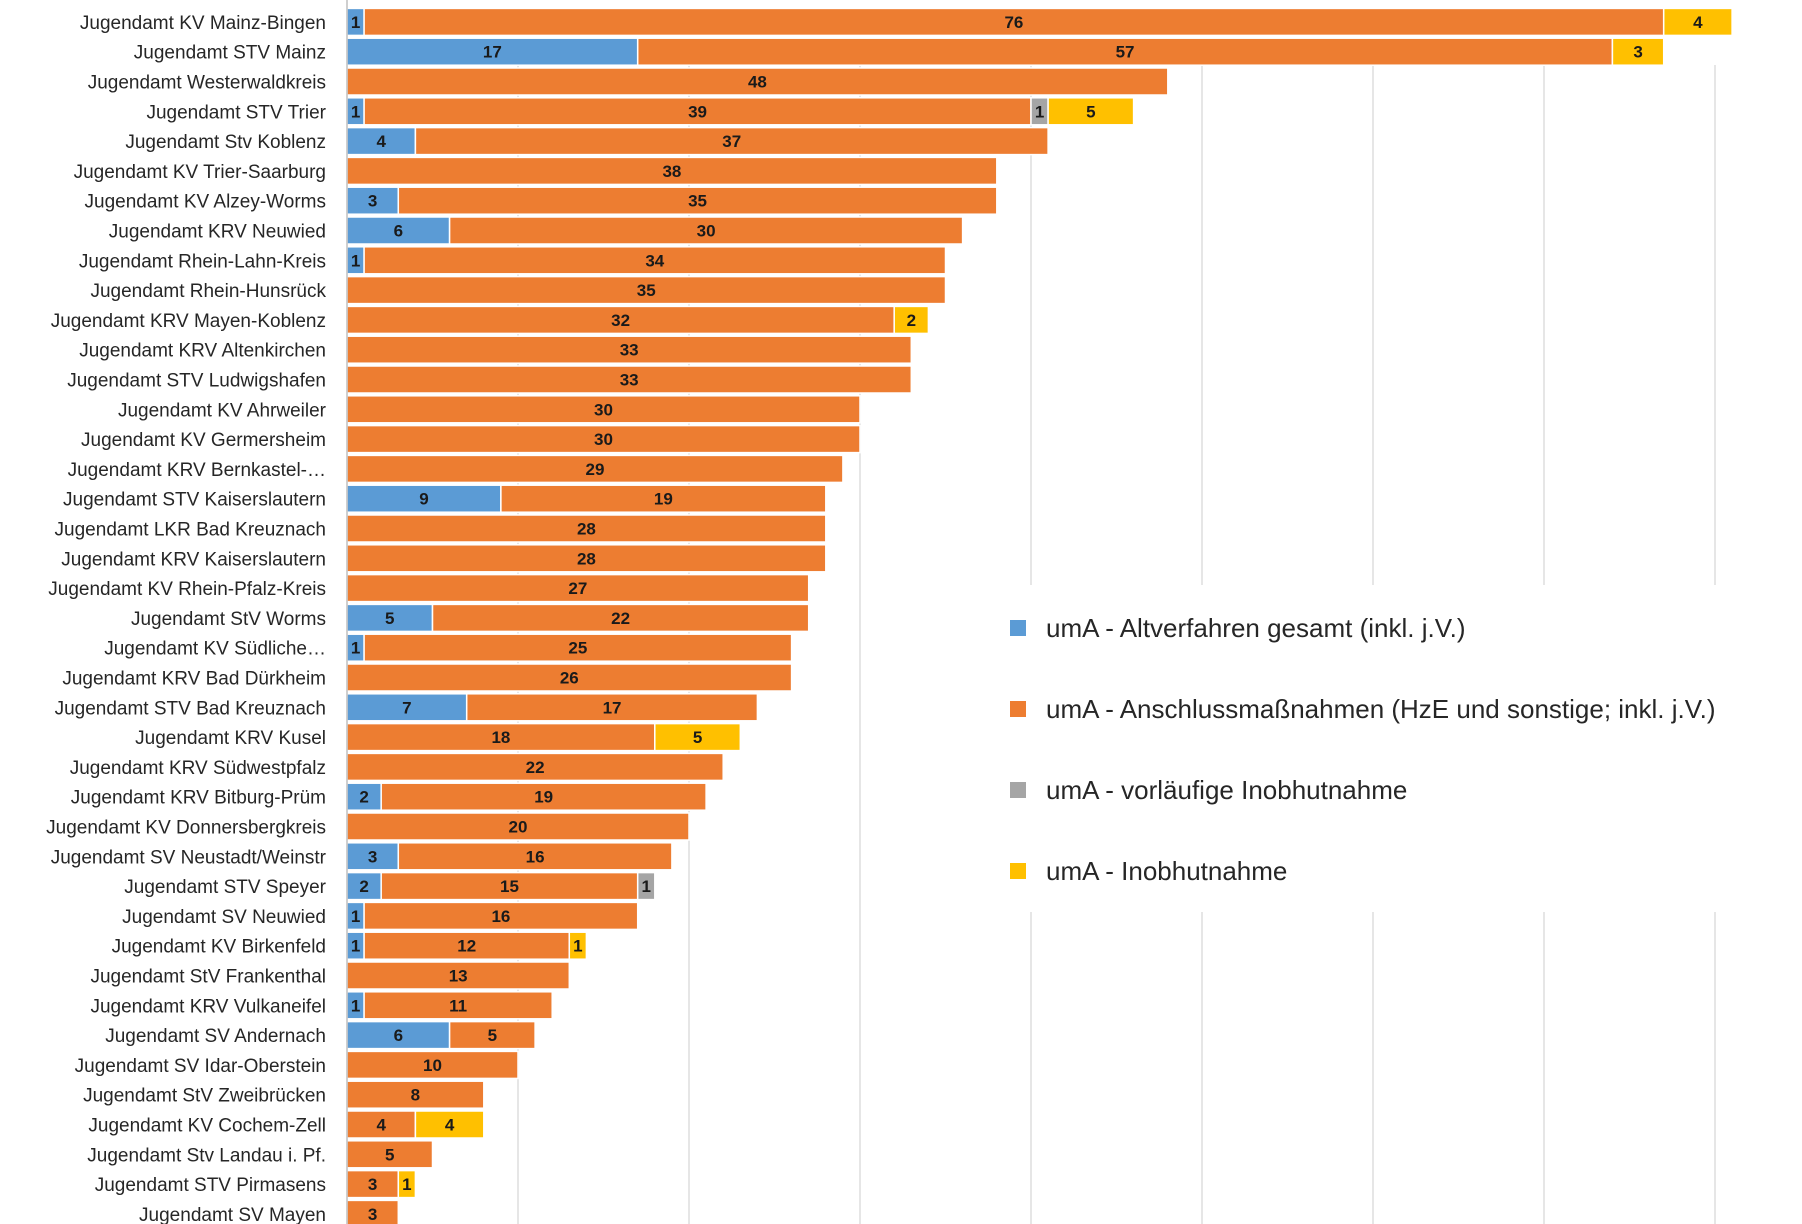 This screenshot has height=1224, width=1802. Describe the element at coordinates (230, 738) in the screenshot. I see `category-label: Jugendamt KRV Kusel` at that location.